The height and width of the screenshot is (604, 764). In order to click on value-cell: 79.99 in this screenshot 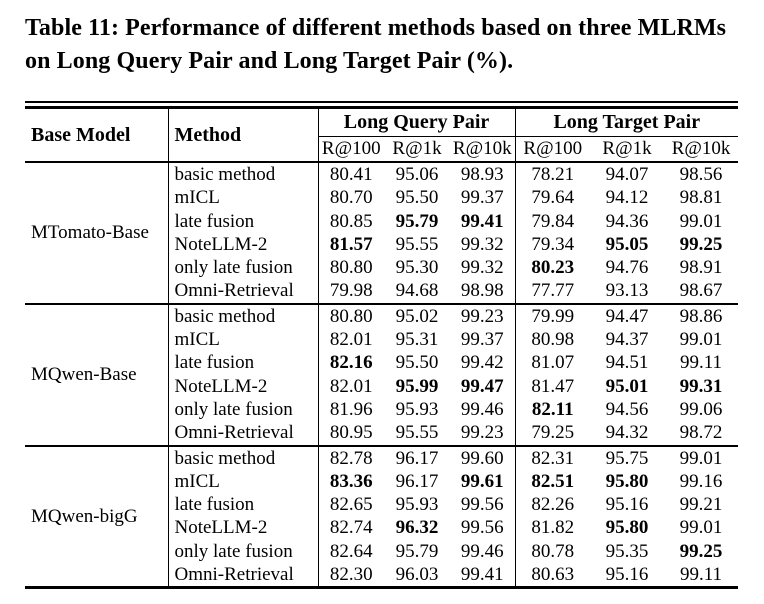, I will do `click(552, 316)`.